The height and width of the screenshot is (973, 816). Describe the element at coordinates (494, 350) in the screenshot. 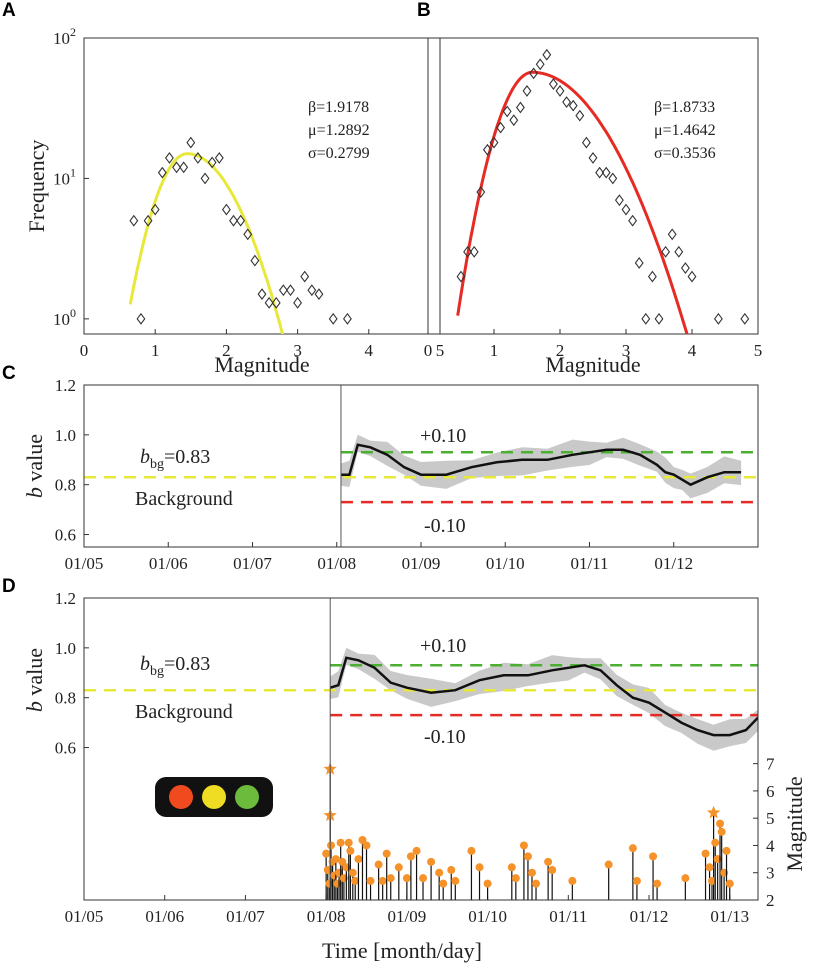

I see `panel-b-xtick-label: 1` at that location.